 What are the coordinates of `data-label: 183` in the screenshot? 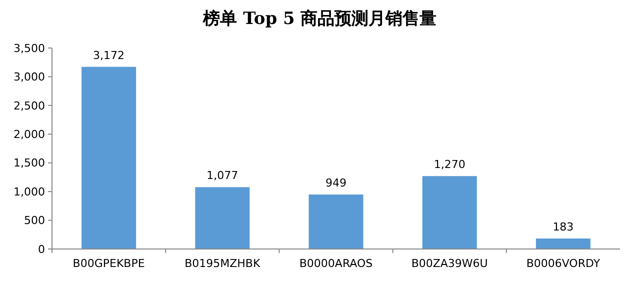 It's located at (563, 227).